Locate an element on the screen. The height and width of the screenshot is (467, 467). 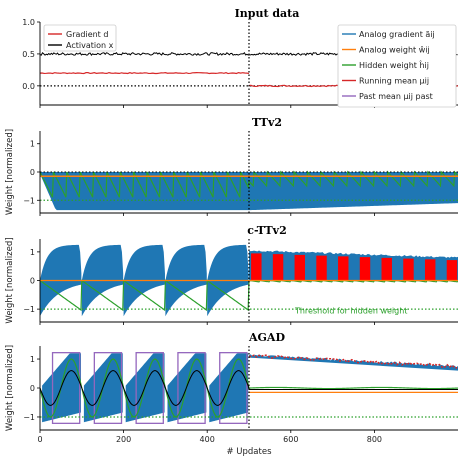
legend-label: Running mean μij is located at coordinates (394, 81).